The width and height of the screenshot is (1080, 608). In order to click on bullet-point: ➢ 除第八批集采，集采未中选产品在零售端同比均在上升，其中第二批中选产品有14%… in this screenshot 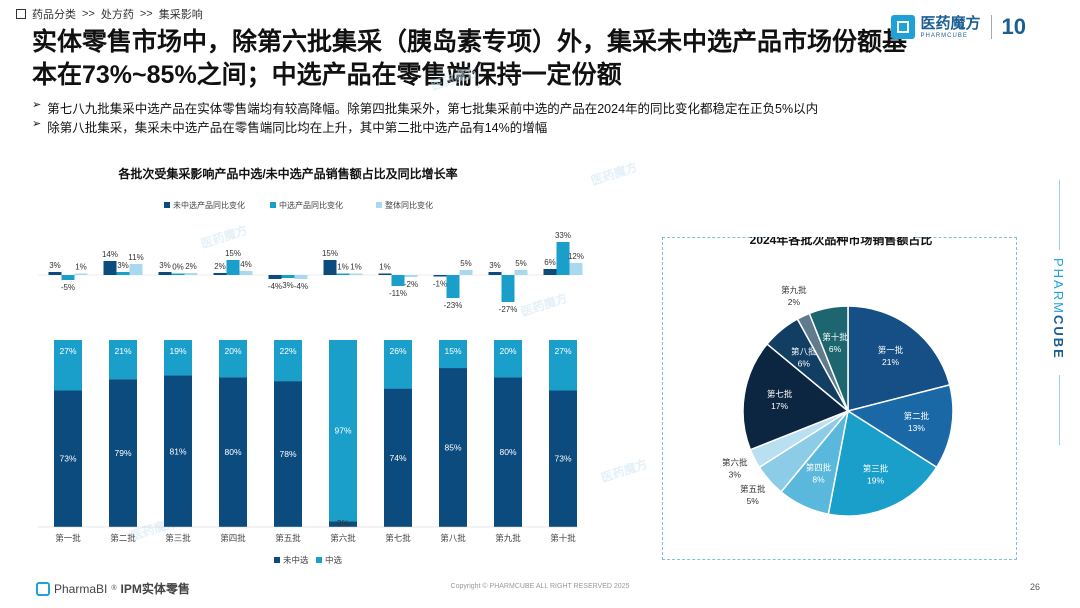, I will do `click(289, 126)`.